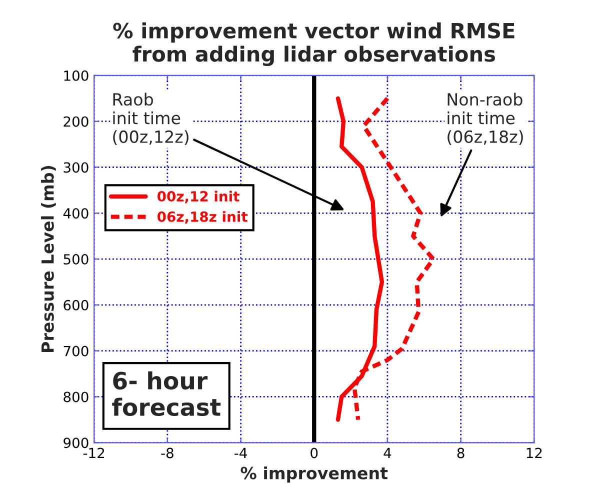 Image resolution: width=607 pixels, height=503 pixels. What do you see at coordinates (76, 443) in the screenshot?
I see `y-tick-label: 900` at bounding box center [76, 443].